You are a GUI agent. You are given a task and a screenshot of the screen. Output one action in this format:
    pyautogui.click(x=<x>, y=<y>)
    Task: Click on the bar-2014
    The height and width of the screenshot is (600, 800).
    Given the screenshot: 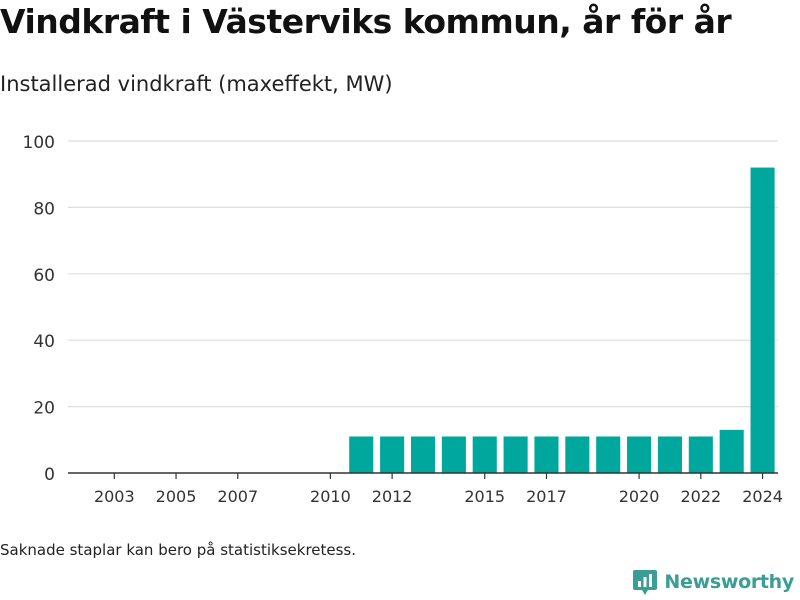 What is the action you would take?
    pyautogui.click(x=453, y=454)
    